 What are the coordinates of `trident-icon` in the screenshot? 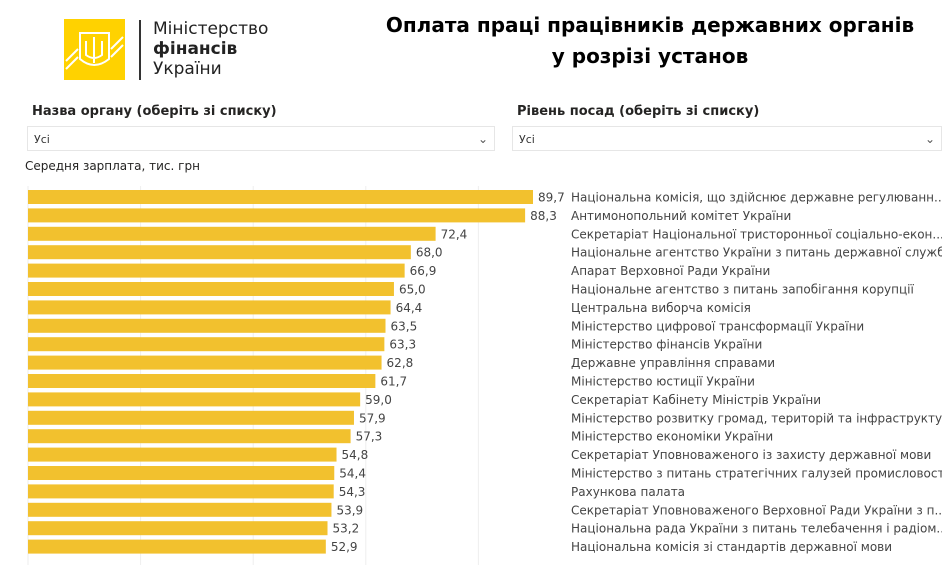 It's located at (94, 51).